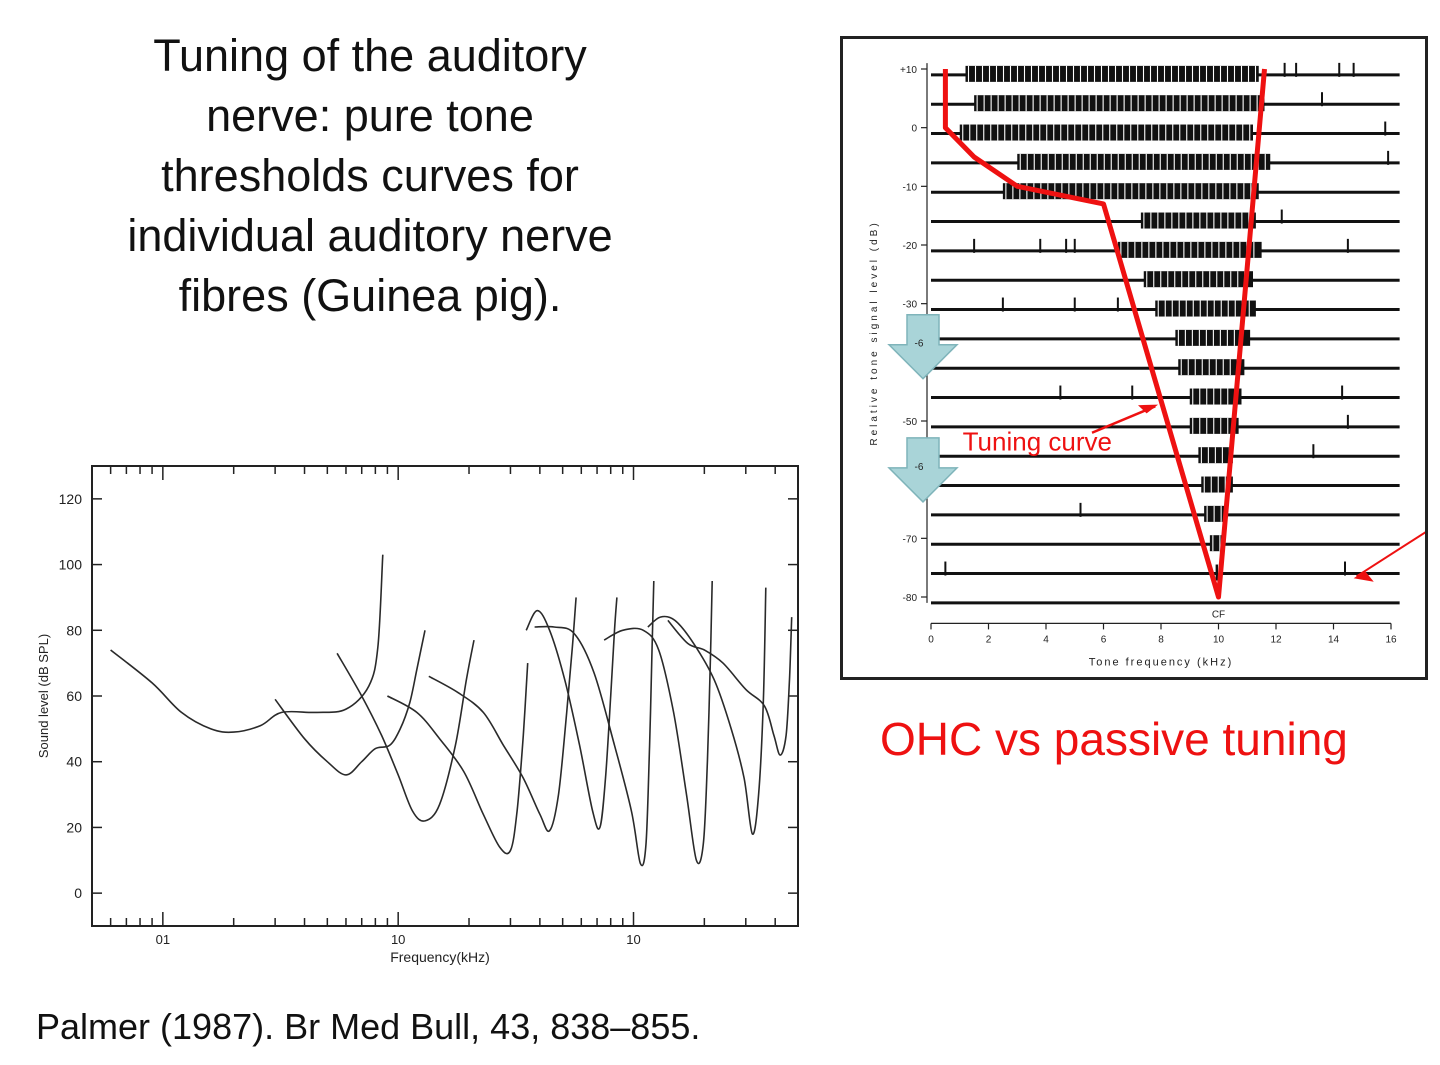 This screenshot has height=1065, width=1440. I want to click on y-tick-label: 80, so click(74, 630).